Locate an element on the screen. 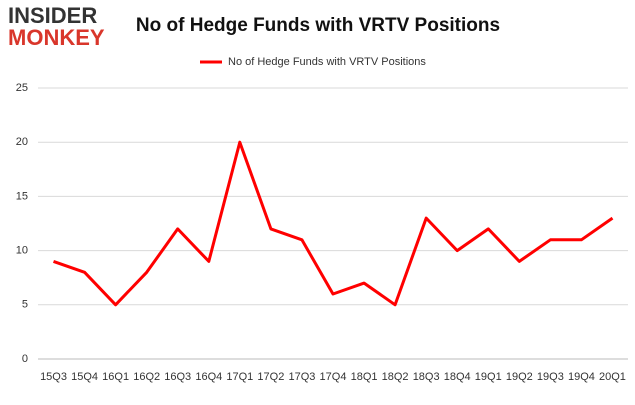 Image resolution: width=635 pixels, height=405 pixels. x-tick-label: 16Q3 is located at coordinates (177, 377).